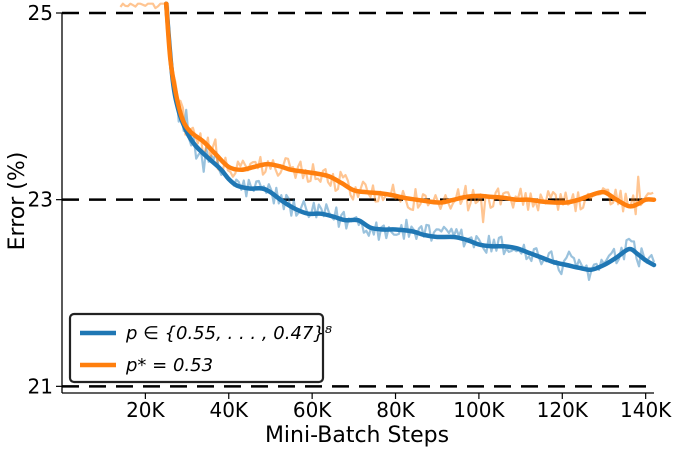  I want to click on legend-label-series-0: p ∈ {0.55, . . . , 0.47}⁸, so click(228, 333).